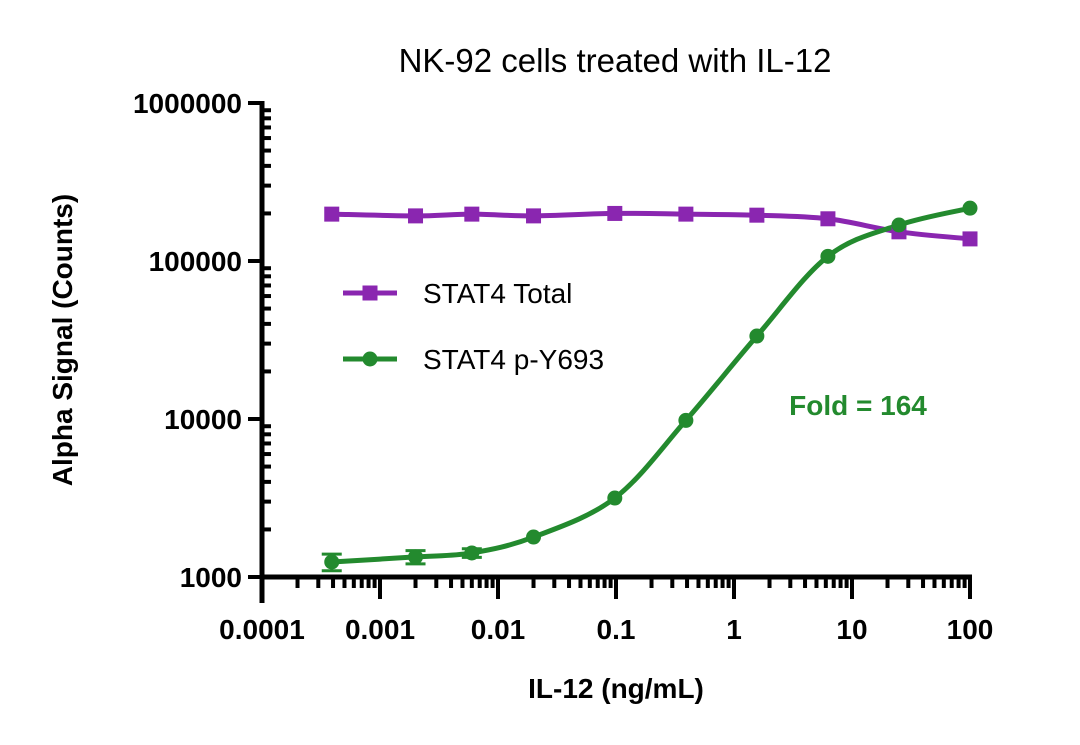  I want to click on x-axis-title: IL-12 (ng/mL), so click(616, 688).